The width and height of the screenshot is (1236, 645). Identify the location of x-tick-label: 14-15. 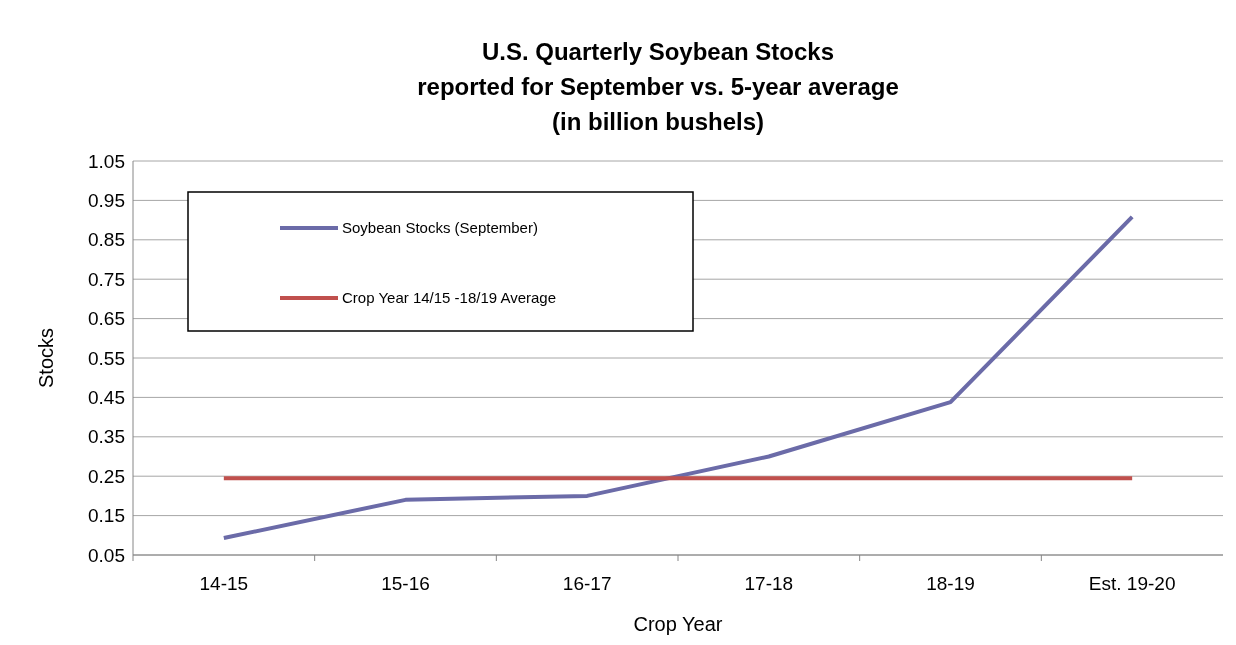
(224, 583).